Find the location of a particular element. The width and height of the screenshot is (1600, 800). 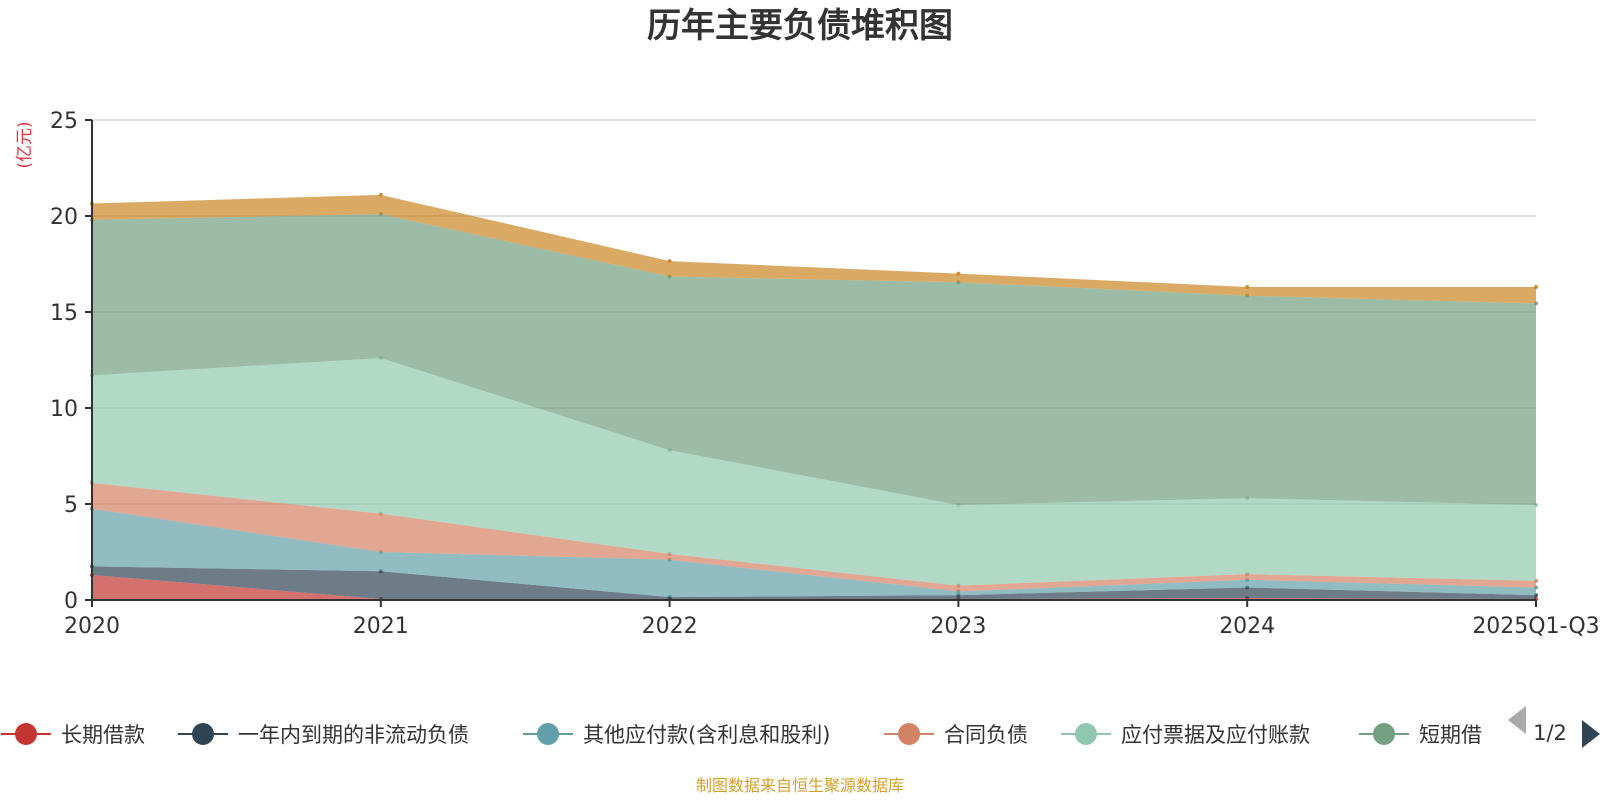

legend-item-4: 应付票据及应付账款 is located at coordinates (1185, 735).